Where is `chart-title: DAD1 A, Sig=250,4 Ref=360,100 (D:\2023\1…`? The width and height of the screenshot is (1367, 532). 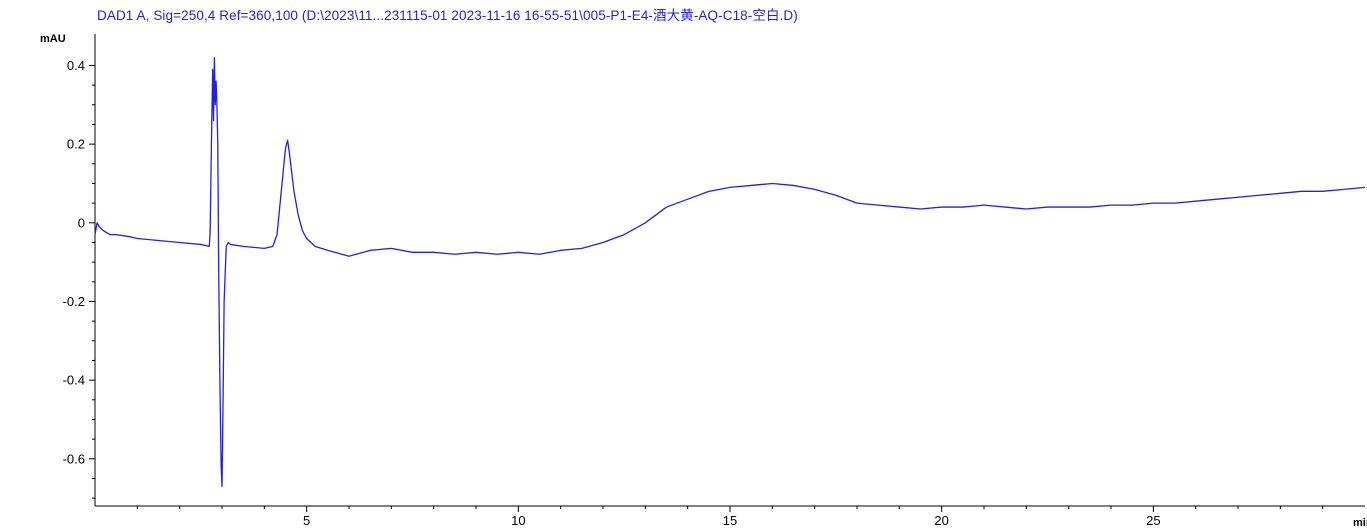
chart-title: DAD1 A, Sig=250,4 Ref=360,100 (D:\2023\1… is located at coordinates (447, 15).